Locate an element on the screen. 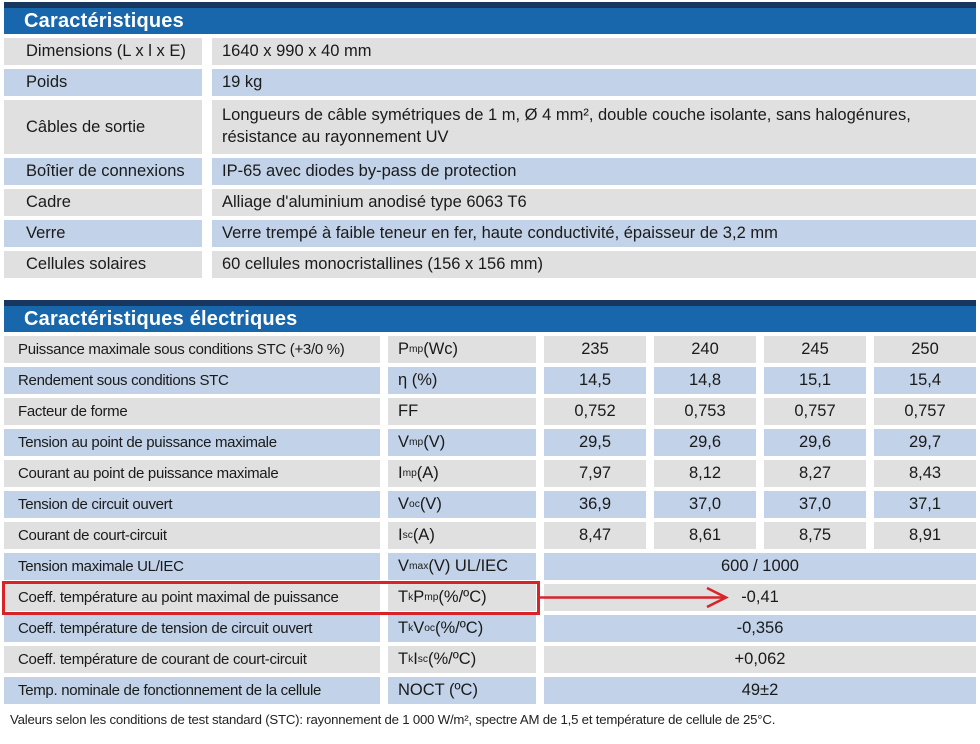 Image resolution: width=980 pixels, height=744 pixels. characteristics-title: Caractéristiques is located at coordinates (104, 21).